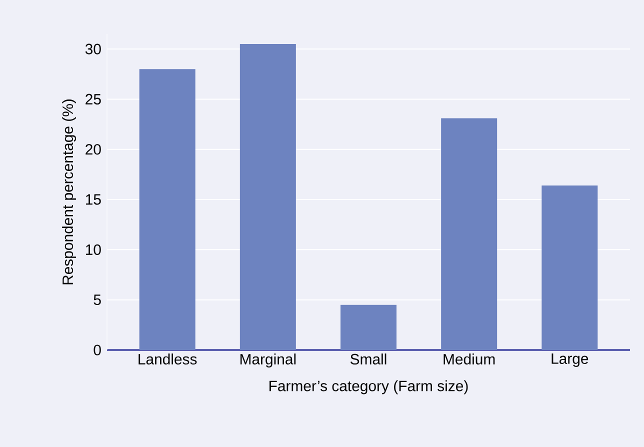  What do you see at coordinates (93, 49) in the screenshot?
I see `y-tick-label: 30` at bounding box center [93, 49].